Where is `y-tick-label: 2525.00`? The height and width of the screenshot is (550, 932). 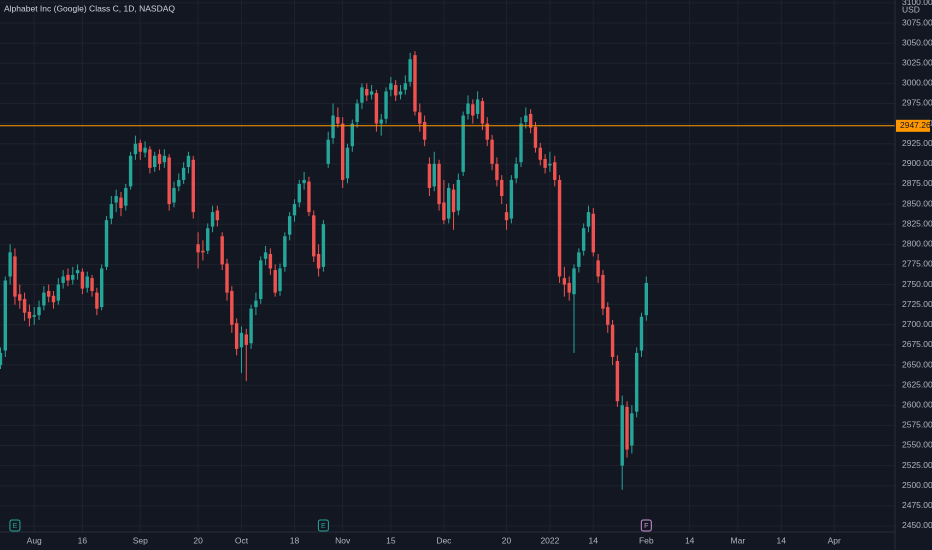 y-tick-label: 2525.00 is located at coordinates (917, 465).